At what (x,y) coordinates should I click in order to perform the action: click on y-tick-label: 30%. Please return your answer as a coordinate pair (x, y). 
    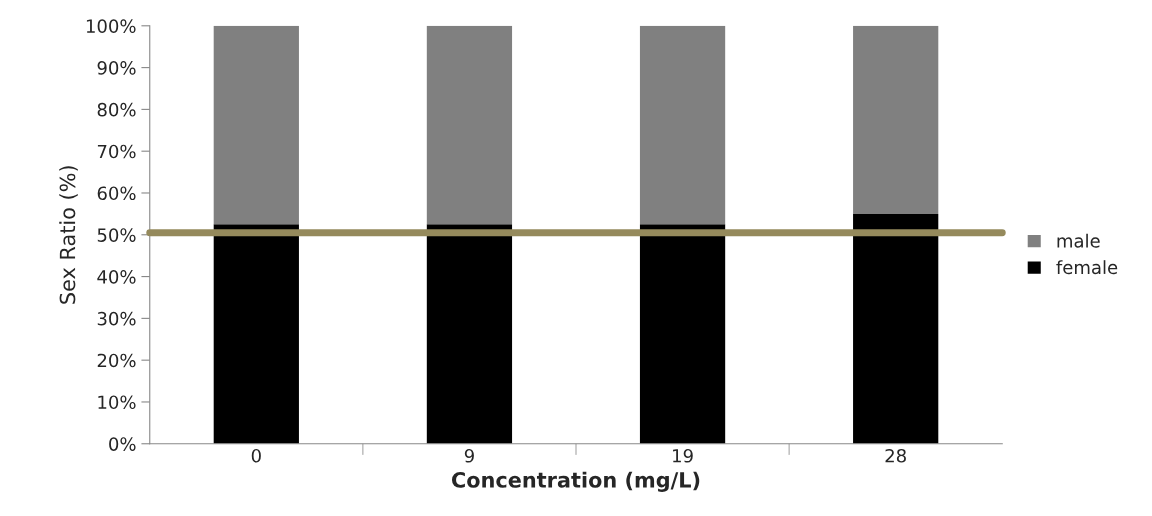
    Looking at the image, I should click on (116, 318).